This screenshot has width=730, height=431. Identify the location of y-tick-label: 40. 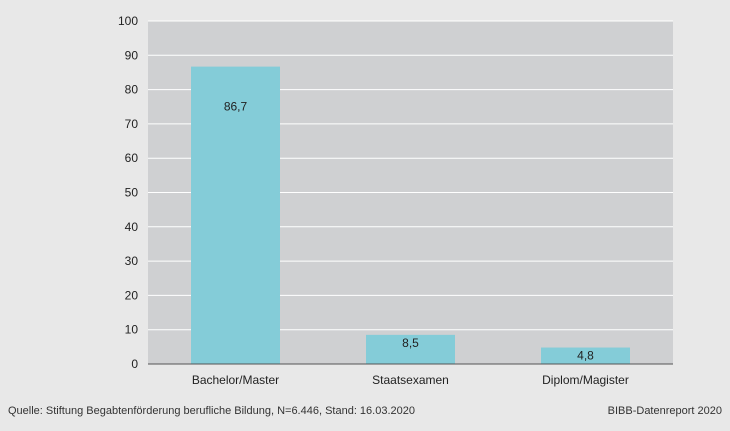
(132, 227).